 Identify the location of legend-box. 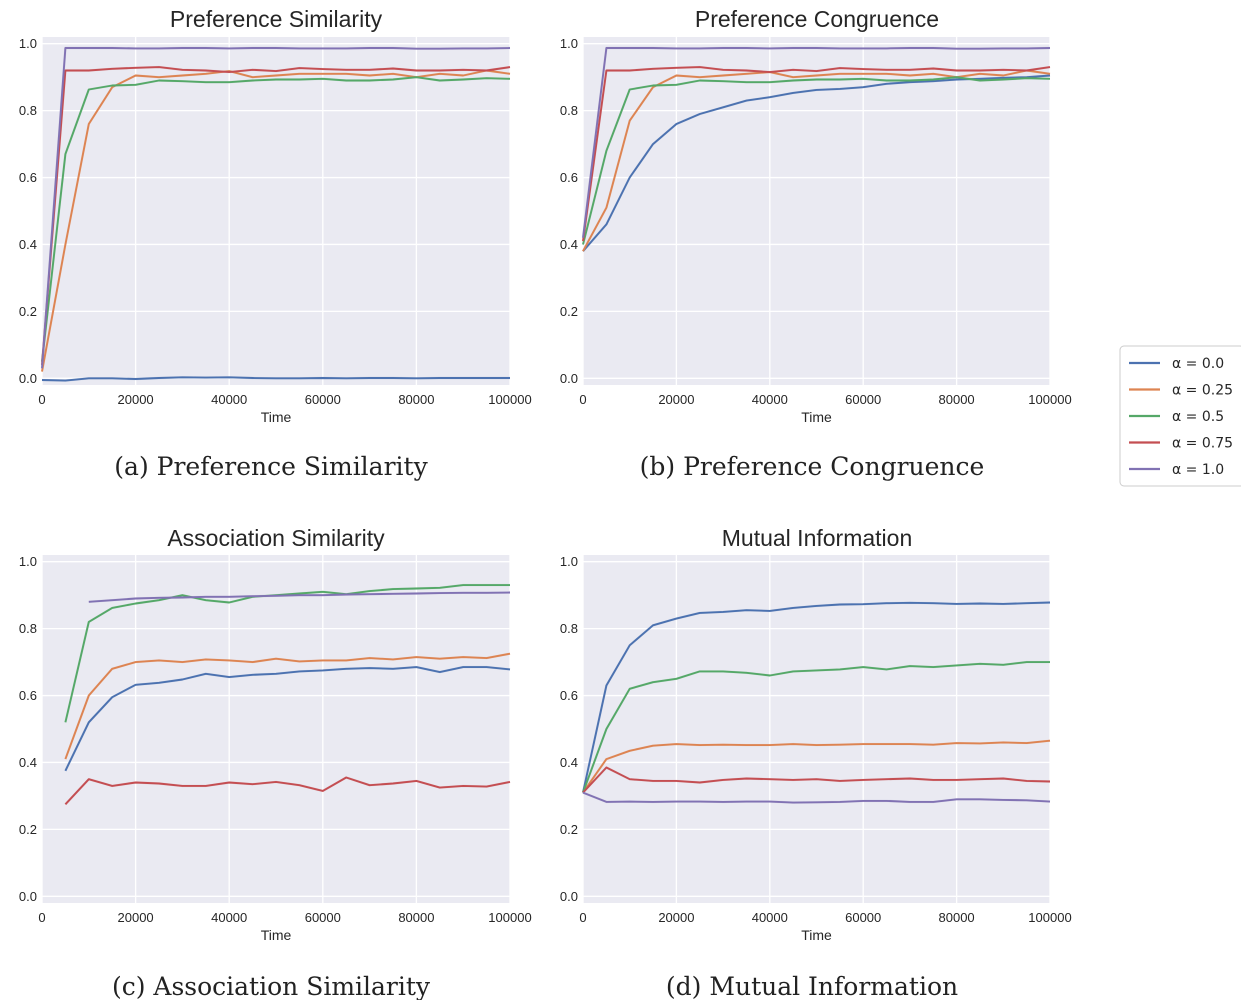
(1180, 416).